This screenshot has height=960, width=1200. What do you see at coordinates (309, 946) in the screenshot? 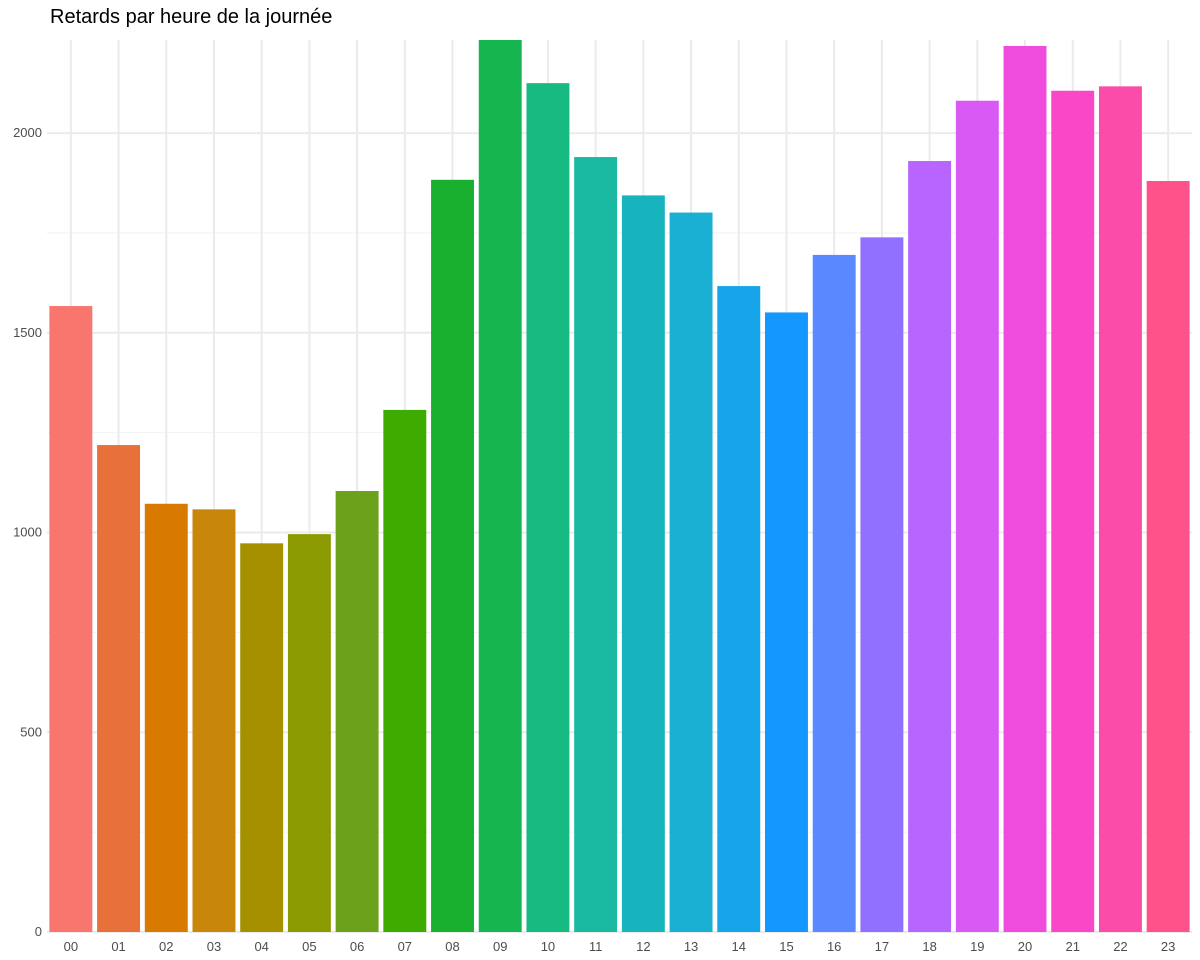
I see `x-tick-label: 05` at bounding box center [309, 946].